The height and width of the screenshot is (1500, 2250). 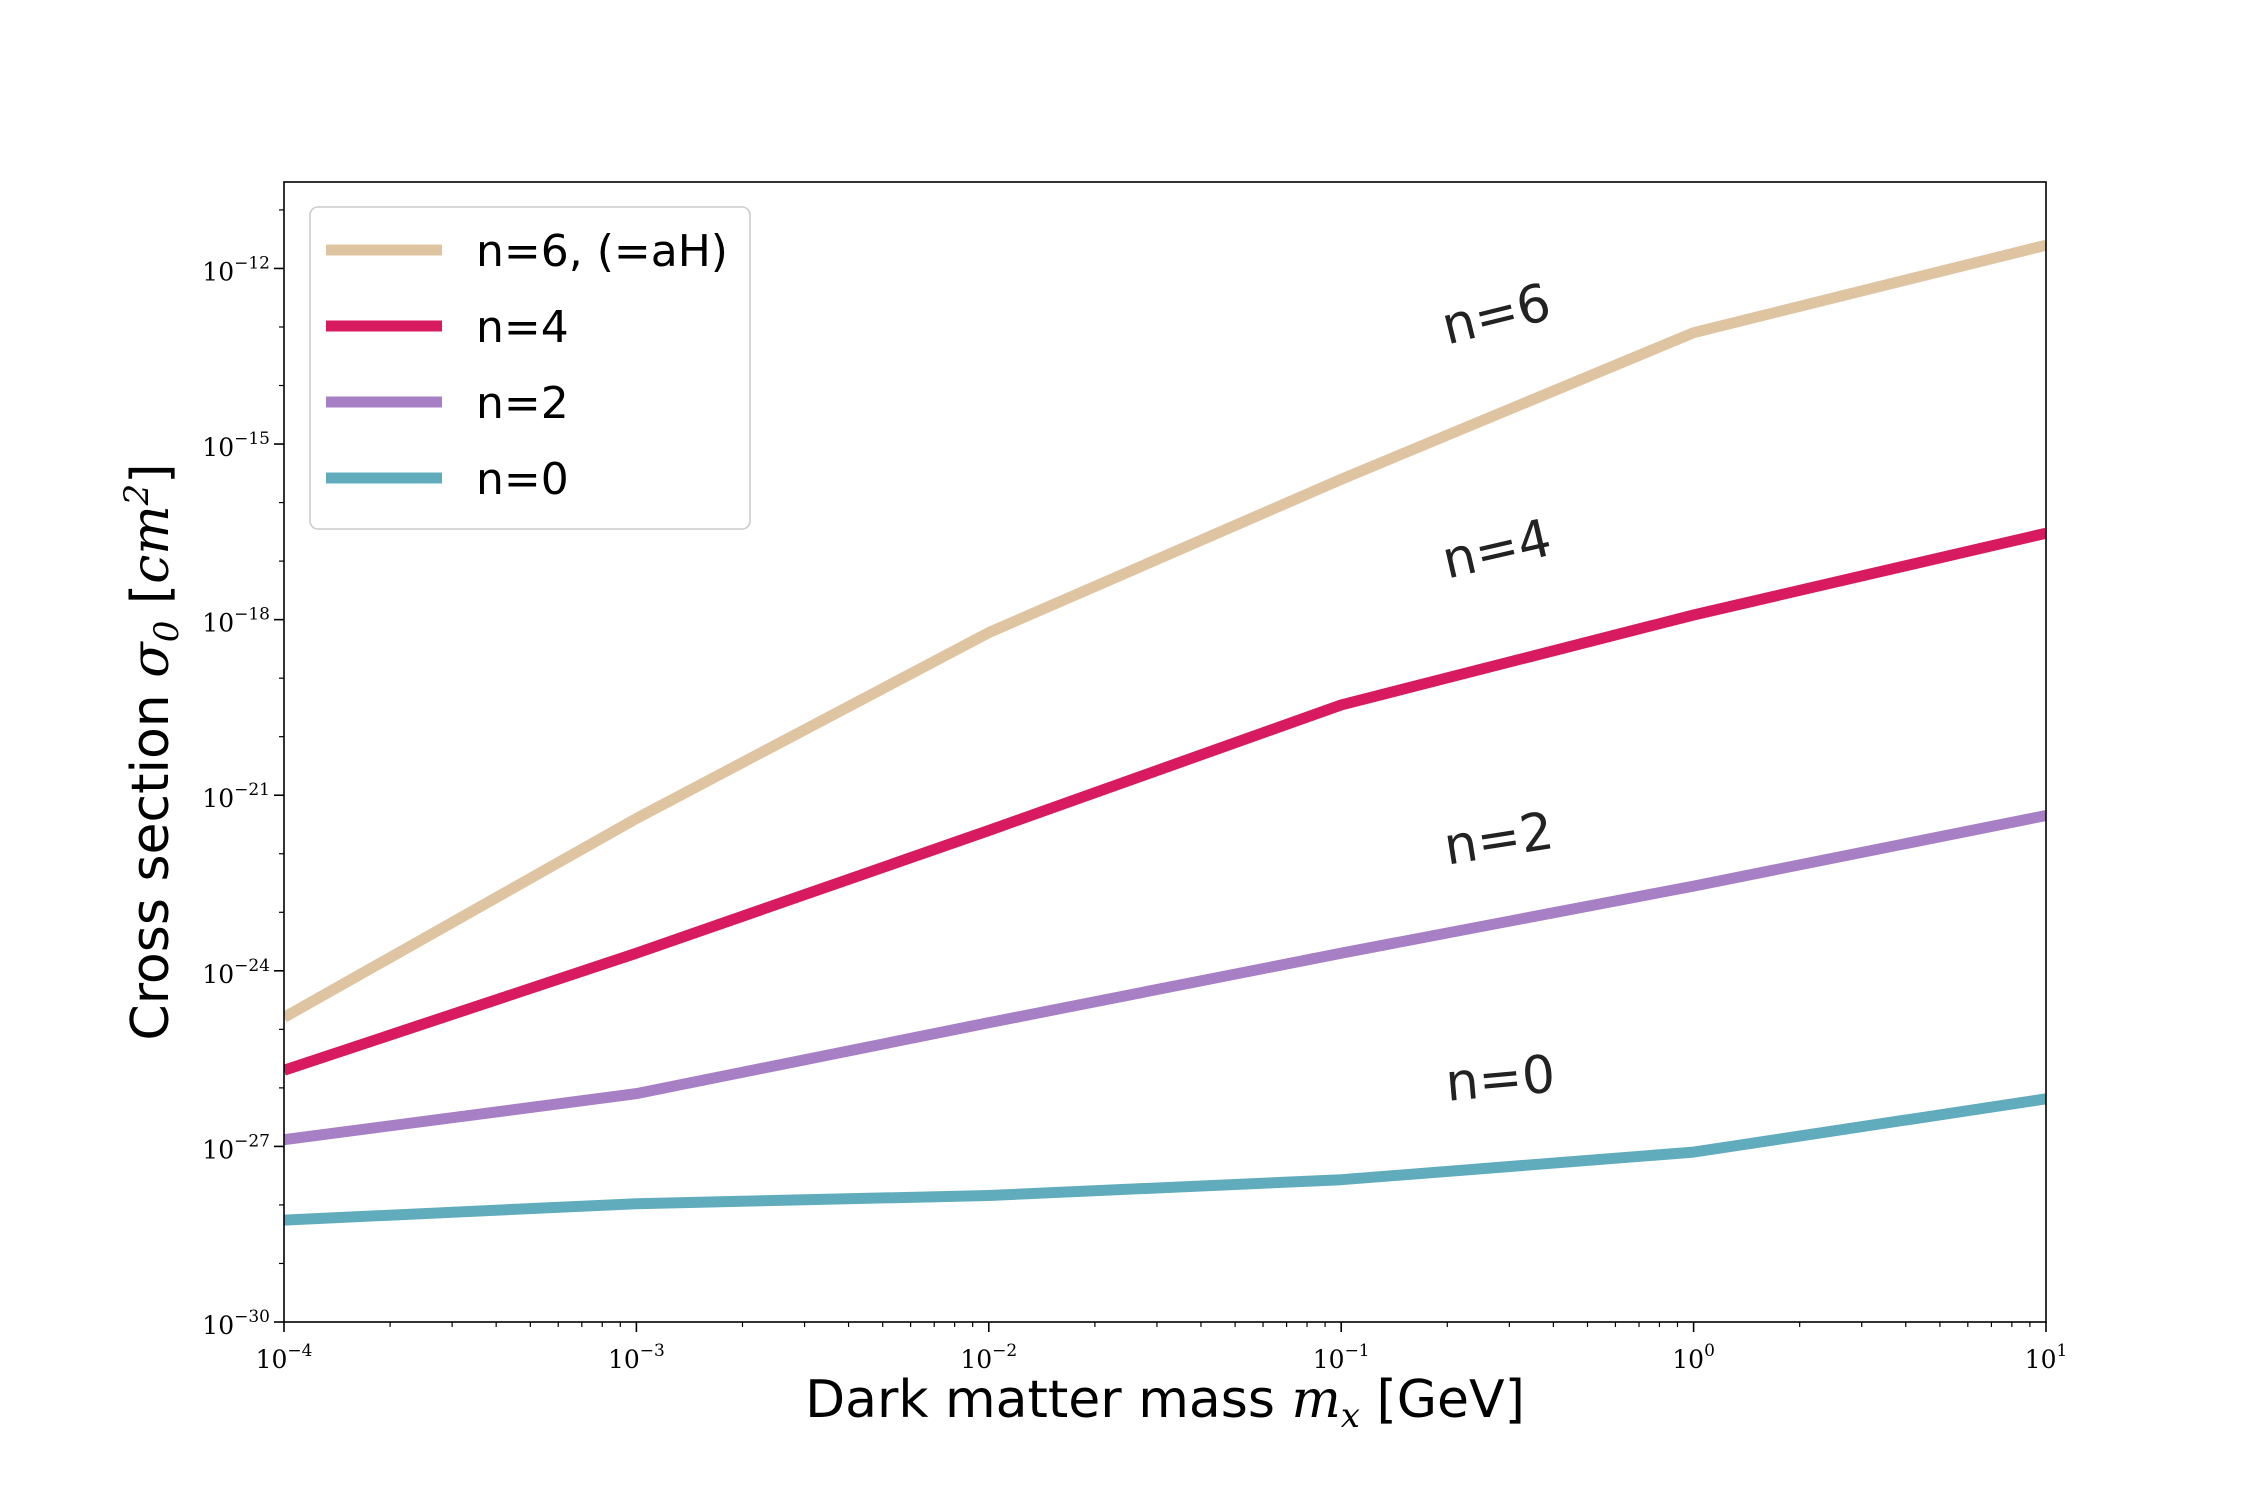 I want to click on y-tick-label: 10−27, so click(x=236, y=1147).